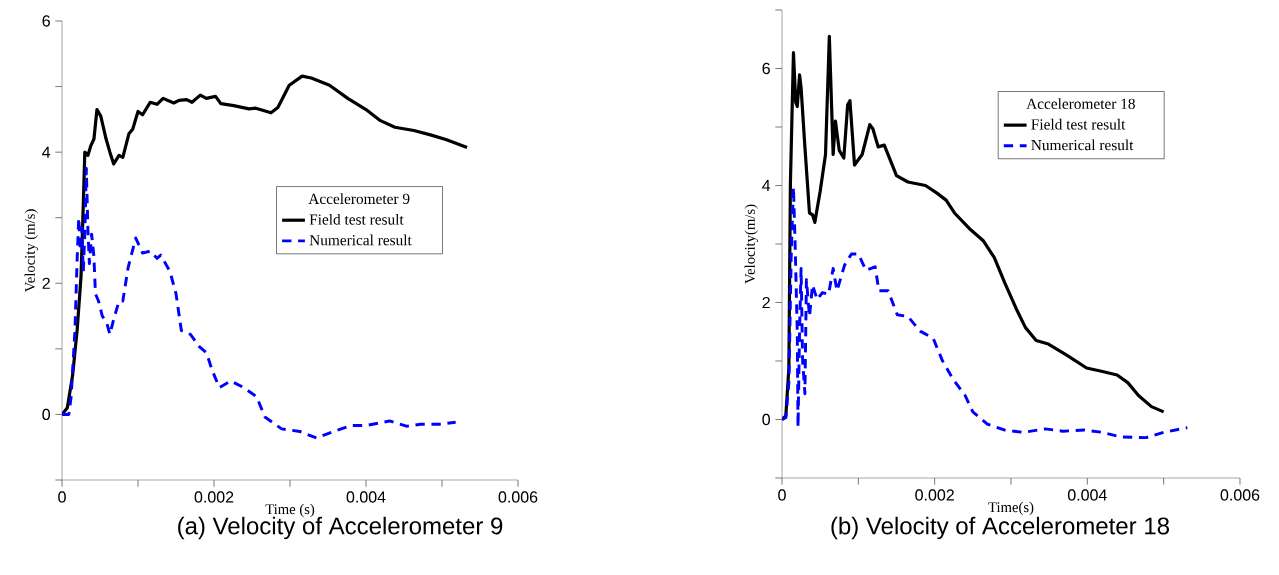 The width and height of the screenshot is (1279, 575). Describe the element at coordinates (340, 528) in the screenshot. I see `text: (a) Velocity of Accelerometer 9` at that location.